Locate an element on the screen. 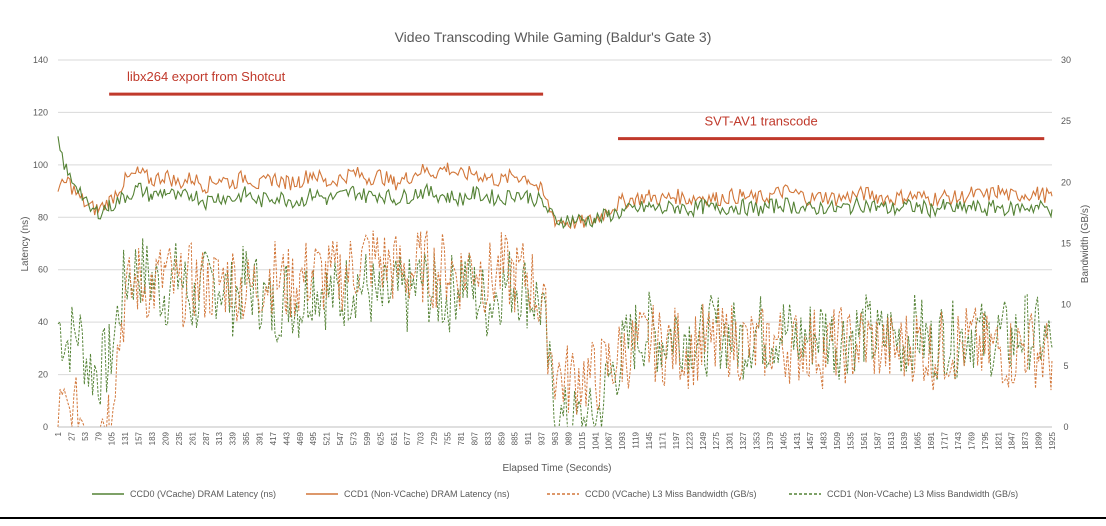  x-tick-label: 911 is located at coordinates (528, 437).